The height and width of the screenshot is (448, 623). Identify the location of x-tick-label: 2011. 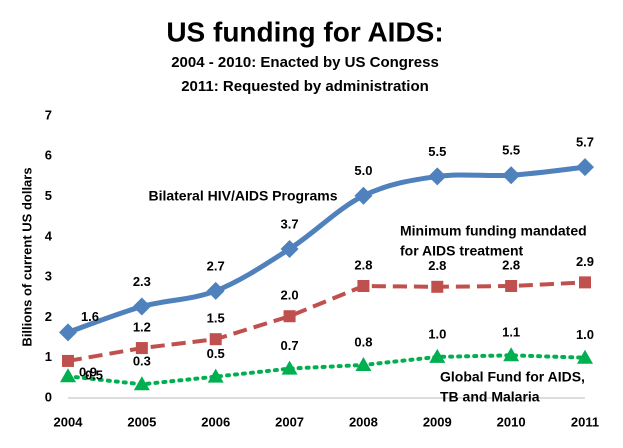
(585, 421).